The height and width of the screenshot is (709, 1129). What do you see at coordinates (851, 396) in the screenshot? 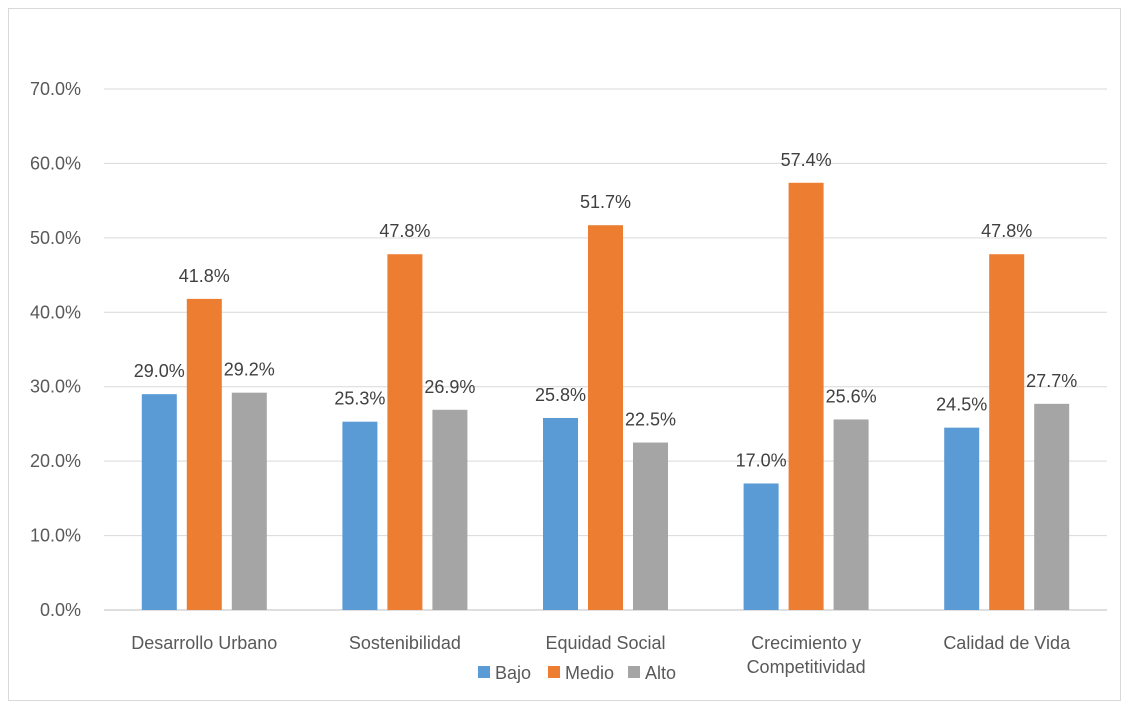
I see `data-label: 25.6%` at bounding box center [851, 396].